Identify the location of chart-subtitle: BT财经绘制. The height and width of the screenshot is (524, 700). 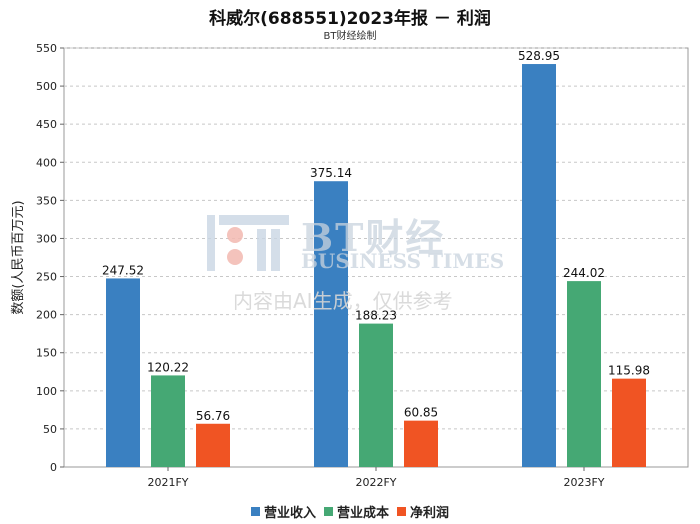
(350, 36).